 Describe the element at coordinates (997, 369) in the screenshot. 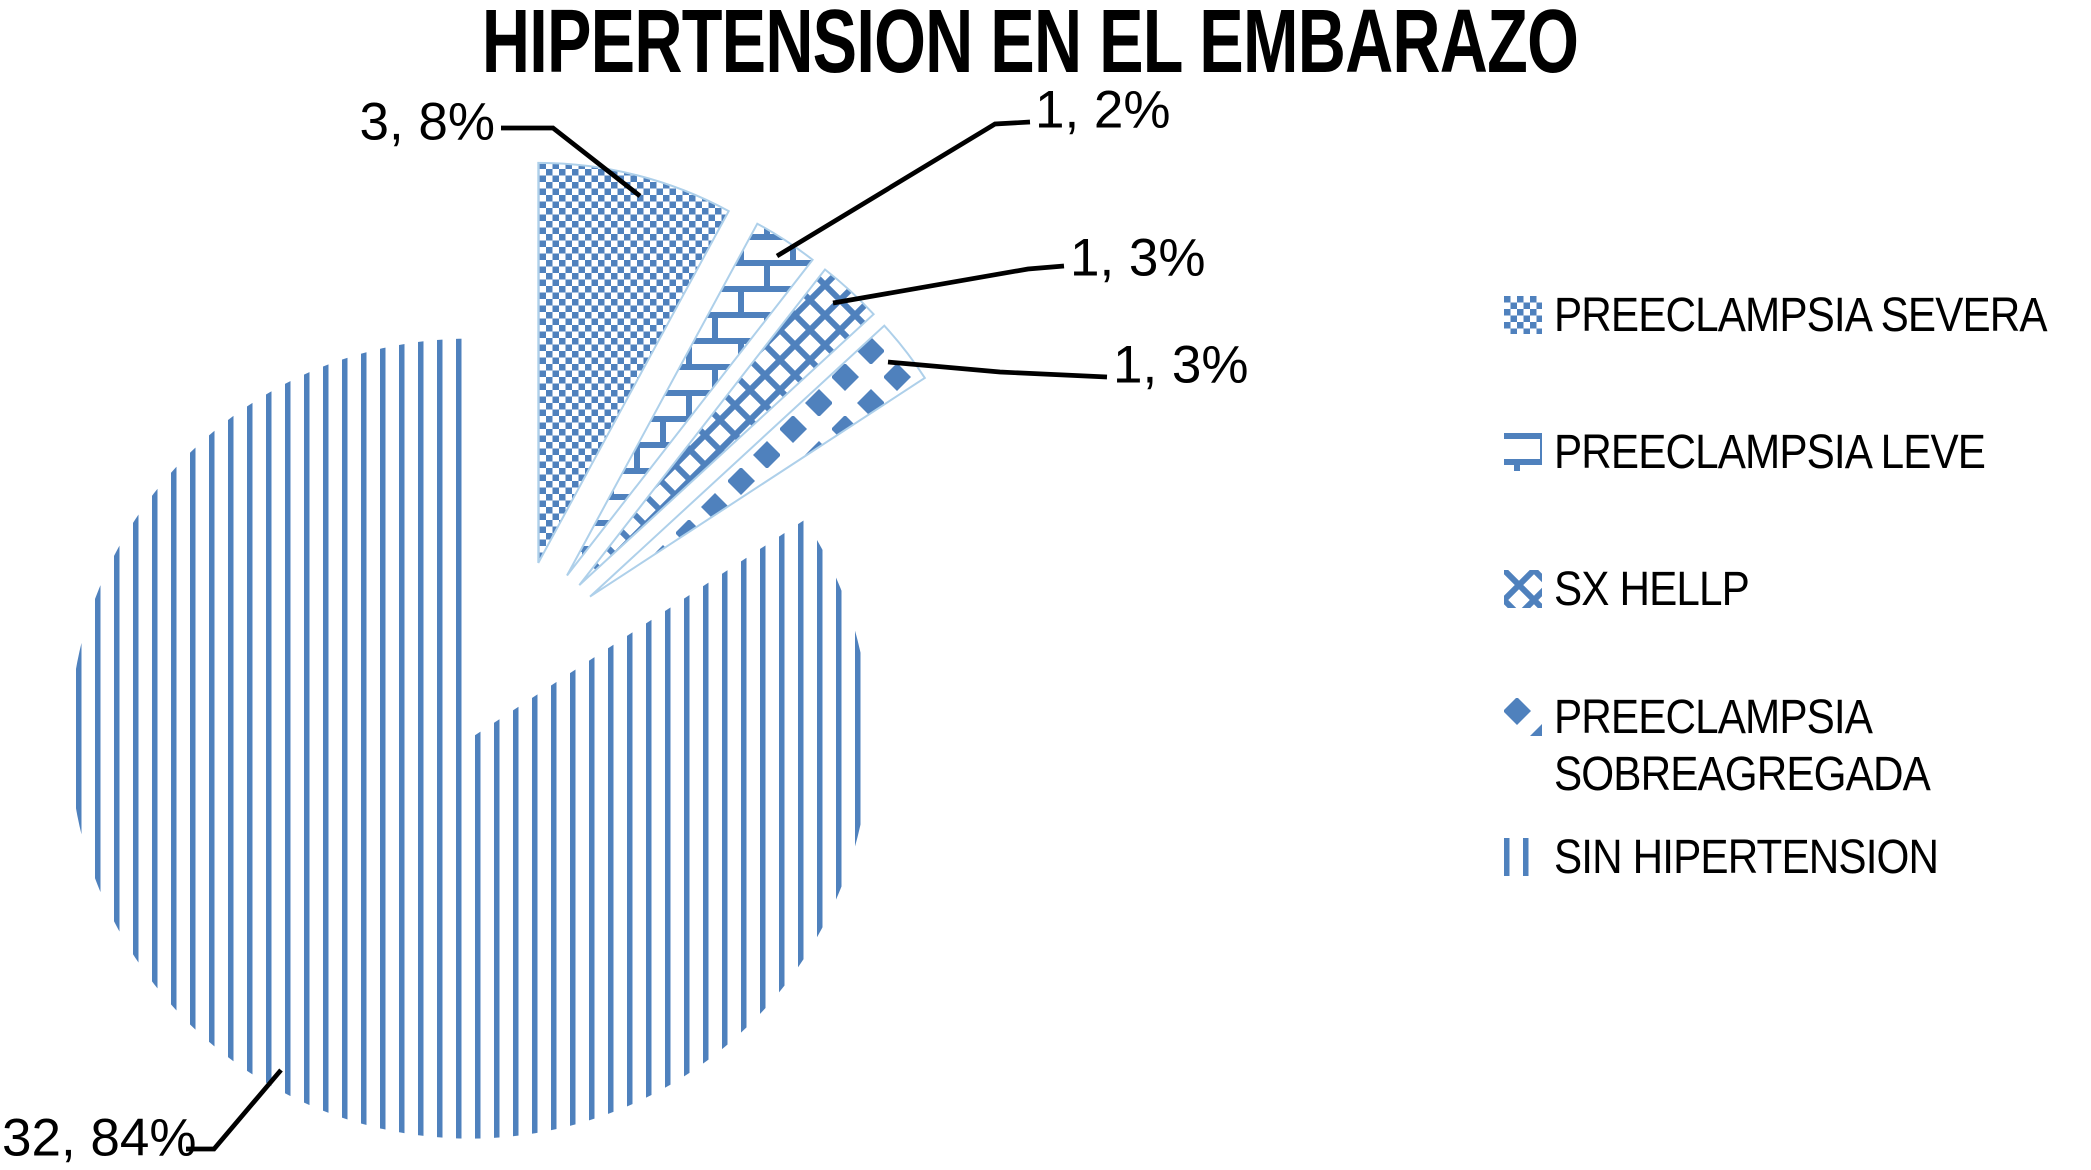

I see `leader-line-preeclampsia-sobreagregada` at that location.